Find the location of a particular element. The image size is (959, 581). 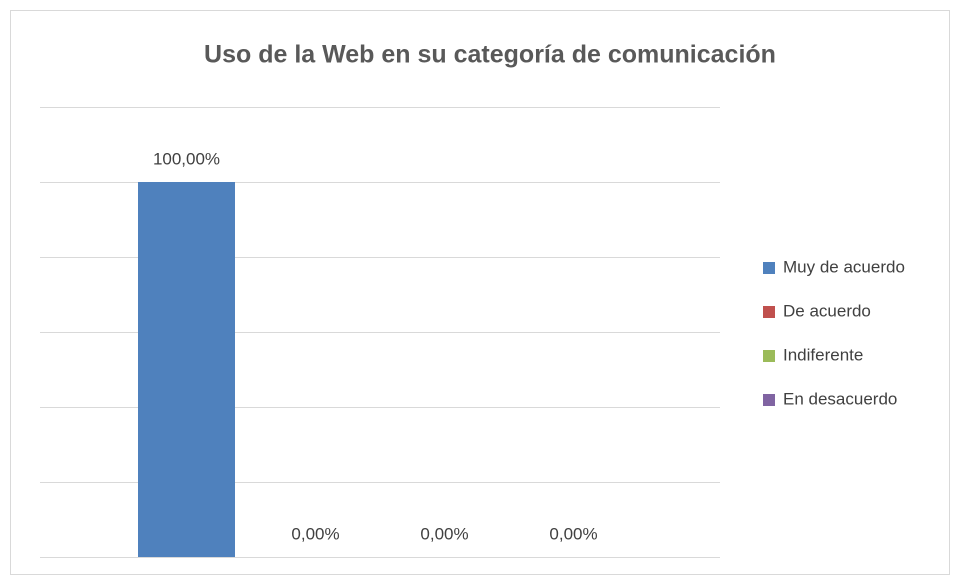

data-label: 100,00% is located at coordinates (186, 158).